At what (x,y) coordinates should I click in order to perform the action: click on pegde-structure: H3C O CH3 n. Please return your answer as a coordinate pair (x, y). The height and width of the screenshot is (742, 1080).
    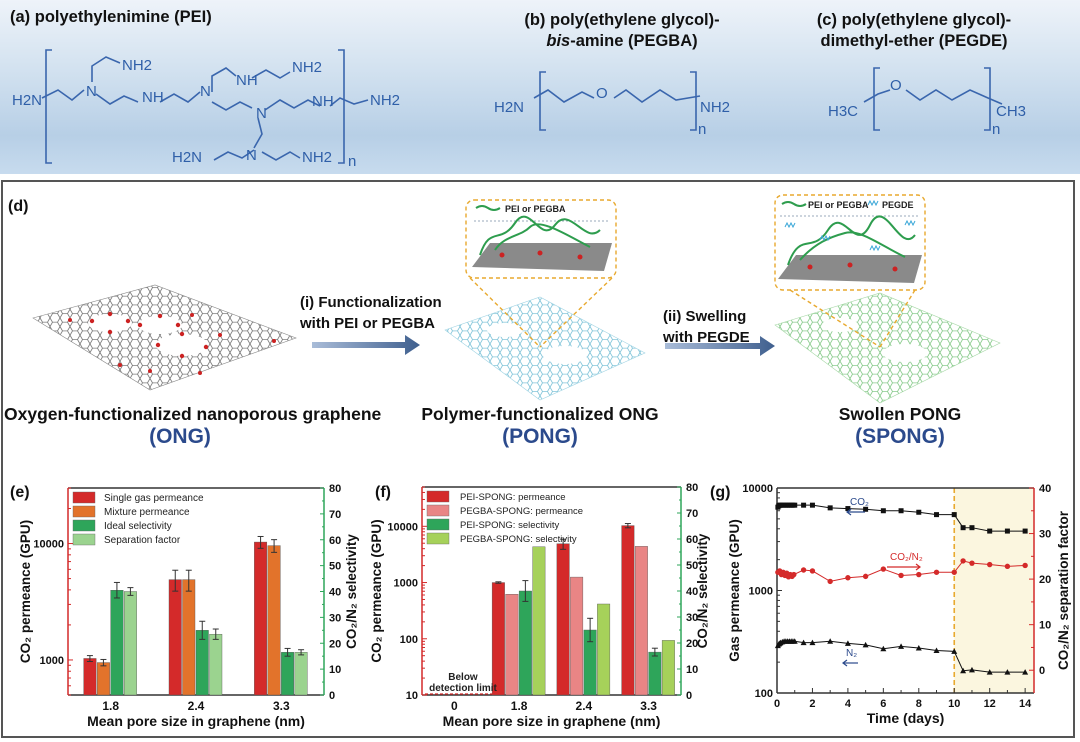
    Looking at the image, I should click on (927, 102).